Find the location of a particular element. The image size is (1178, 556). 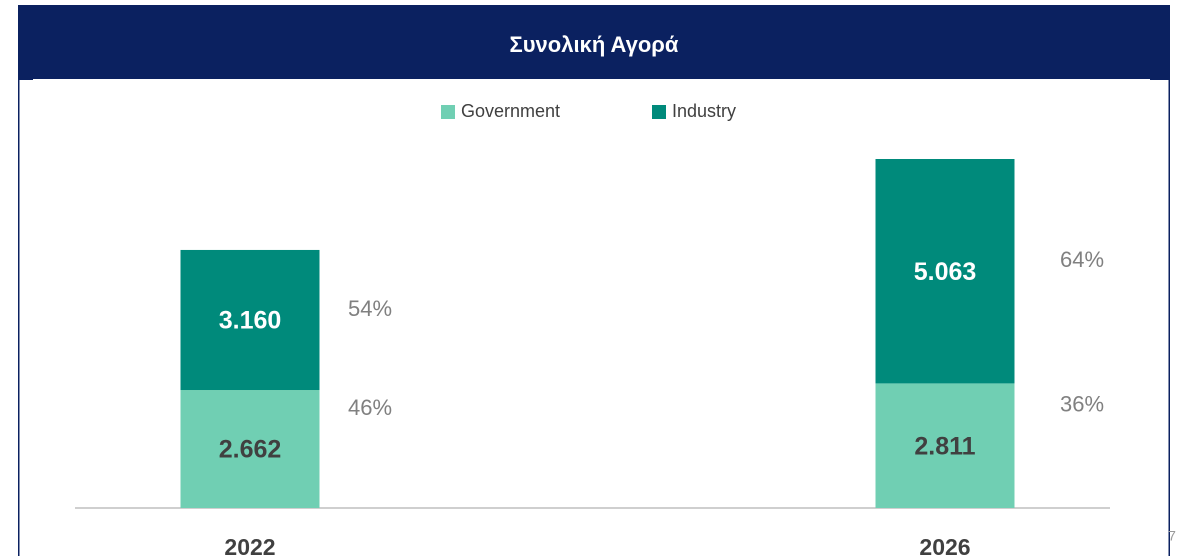

legend-label: Government is located at coordinates (510, 111).